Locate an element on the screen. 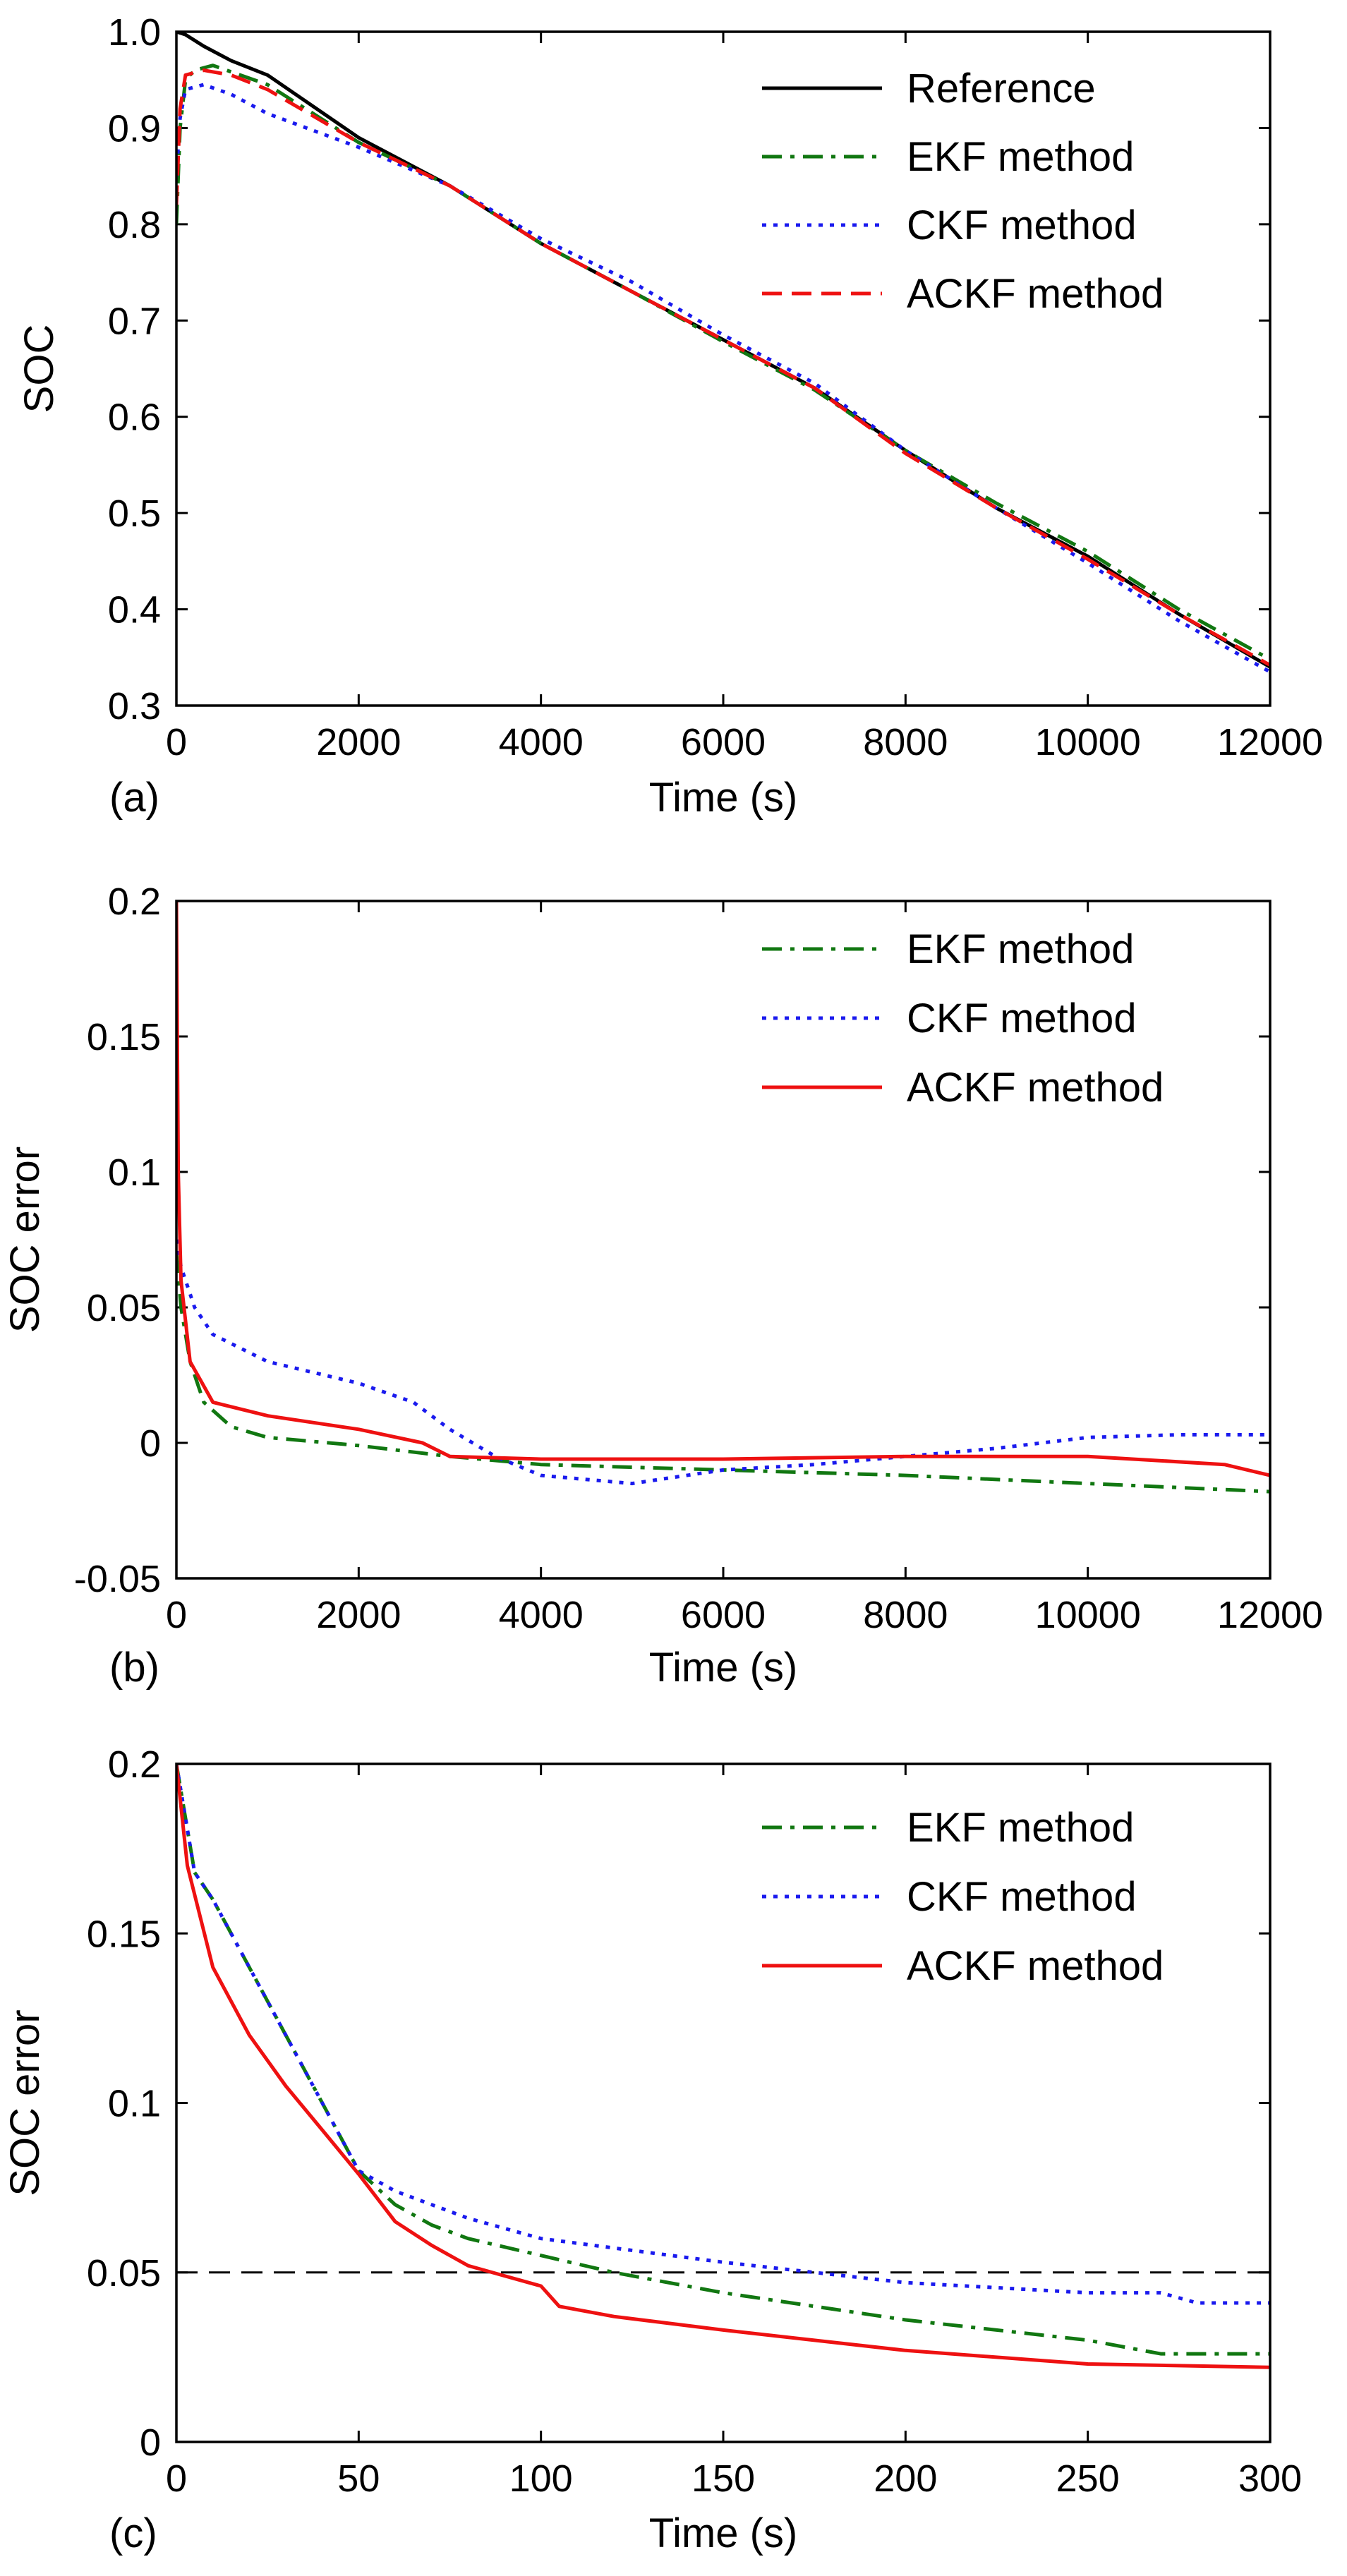 The height and width of the screenshot is (2576, 1347). panel-label: (c) is located at coordinates (133, 2533).